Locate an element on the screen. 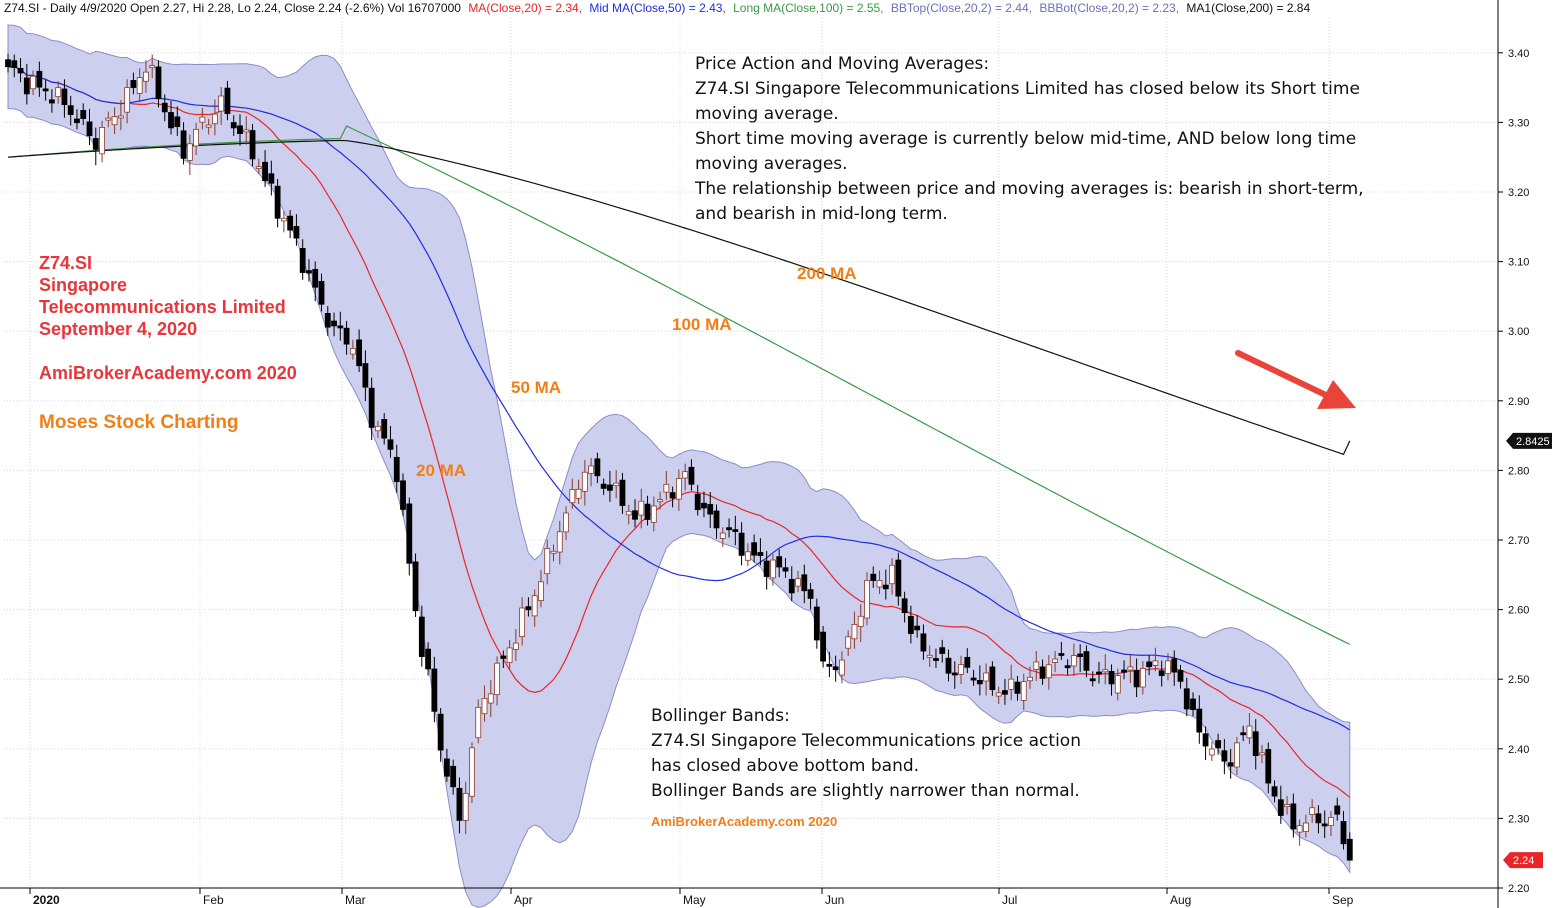  y-tick-label: 3.00 is located at coordinates (1518, 332).